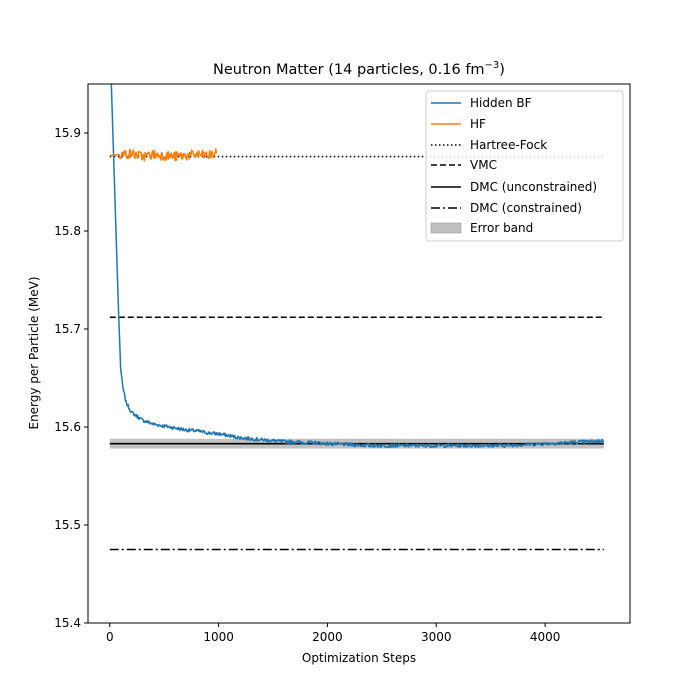 The image size is (700, 700). I want to click on legend-label-error-band: Error band, so click(501, 228).